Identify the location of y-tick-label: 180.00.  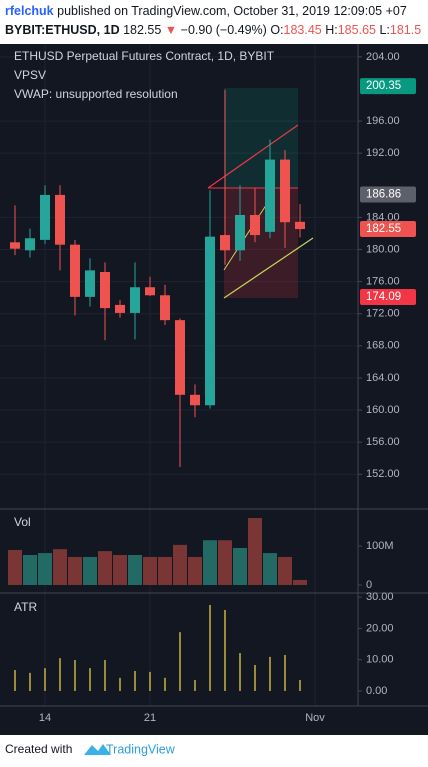
(383, 249).